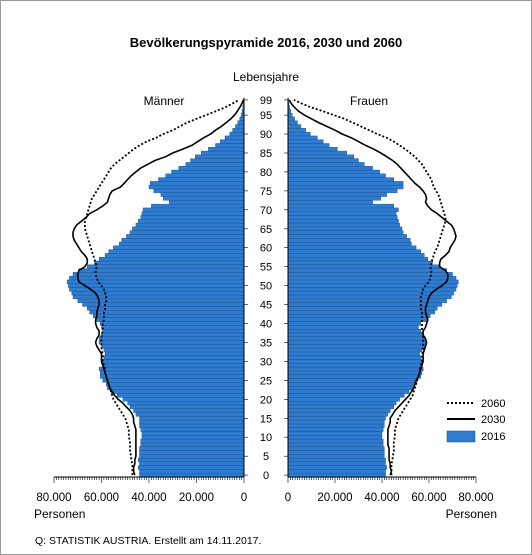 This screenshot has width=532, height=555. I want to click on y-tick-label: 10, so click(266, 438).